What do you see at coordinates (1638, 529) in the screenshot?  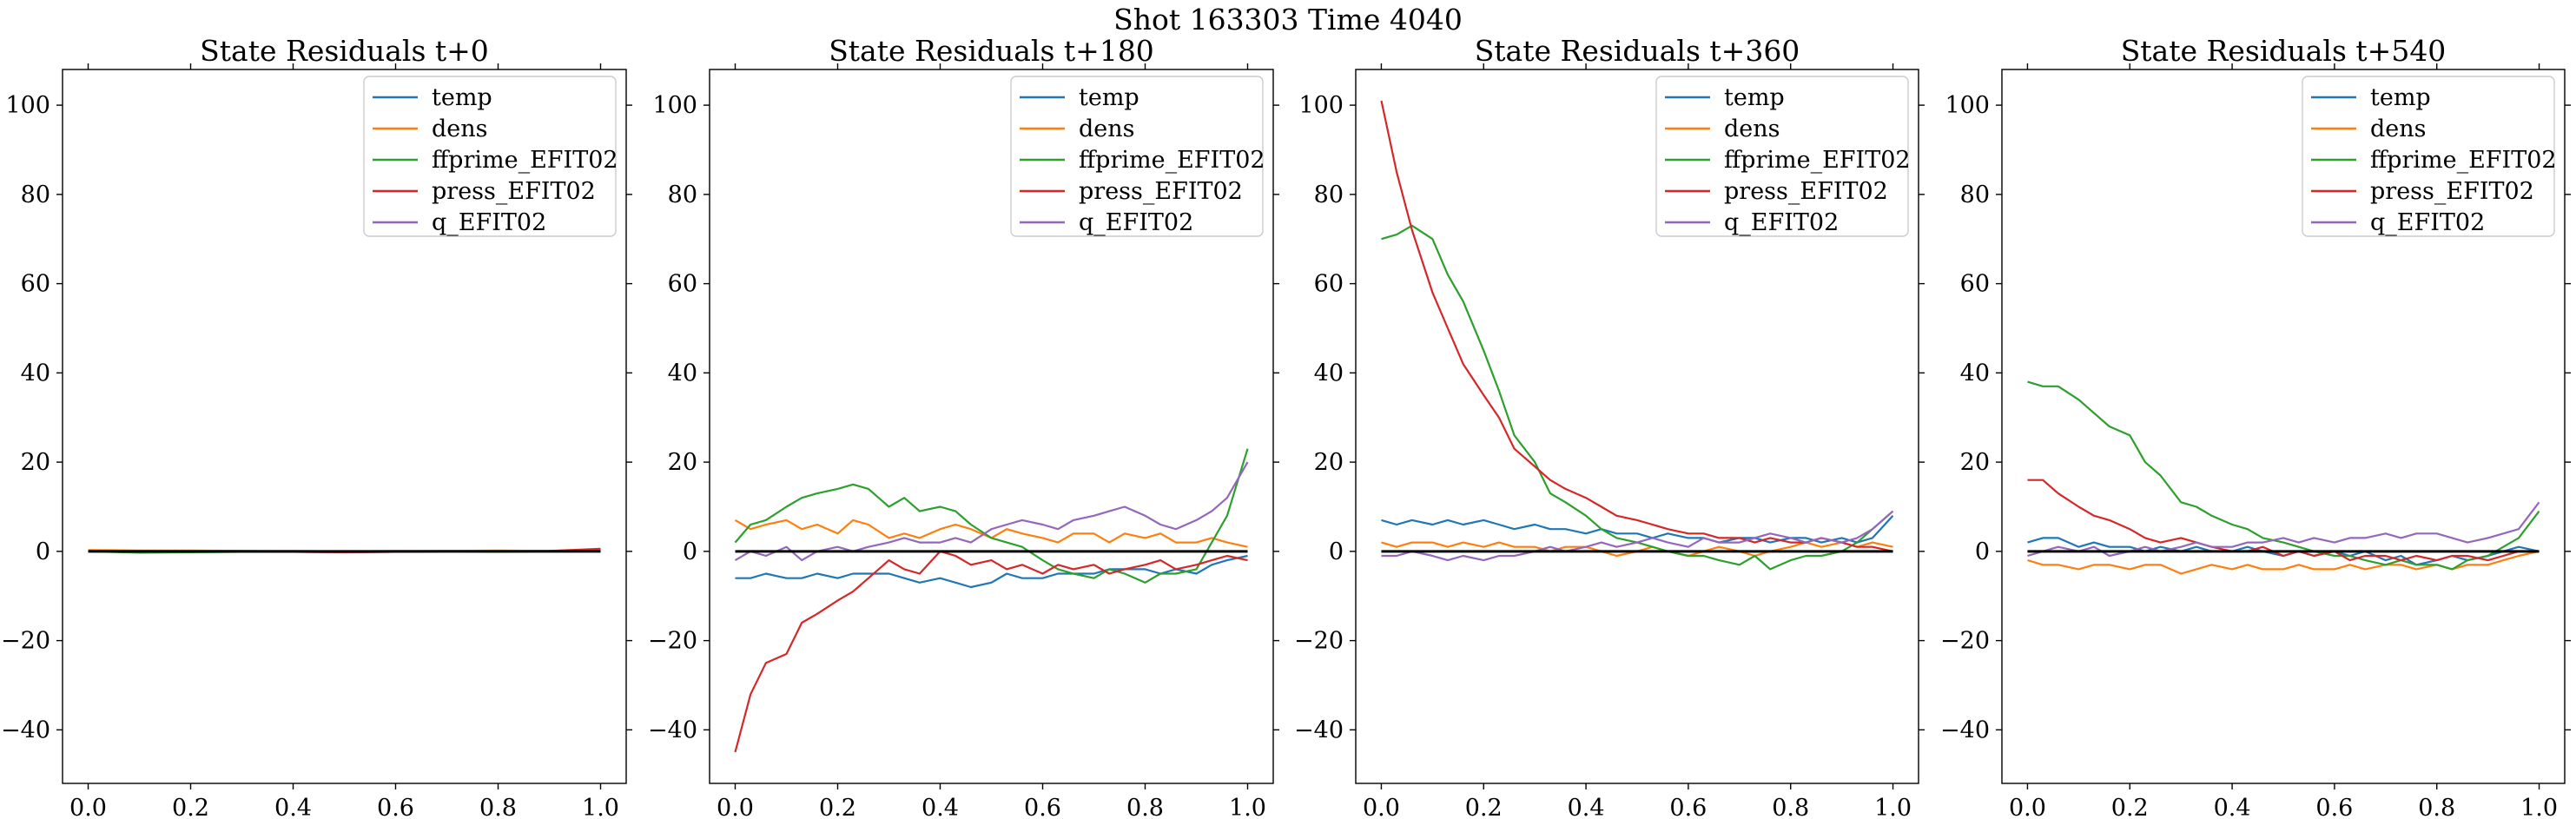 I see `series-line-temp` at bounding box center [1638, 529].